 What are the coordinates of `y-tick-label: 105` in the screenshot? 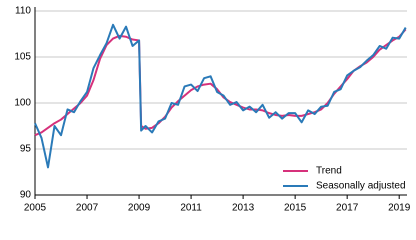 It's located at (22, 57).